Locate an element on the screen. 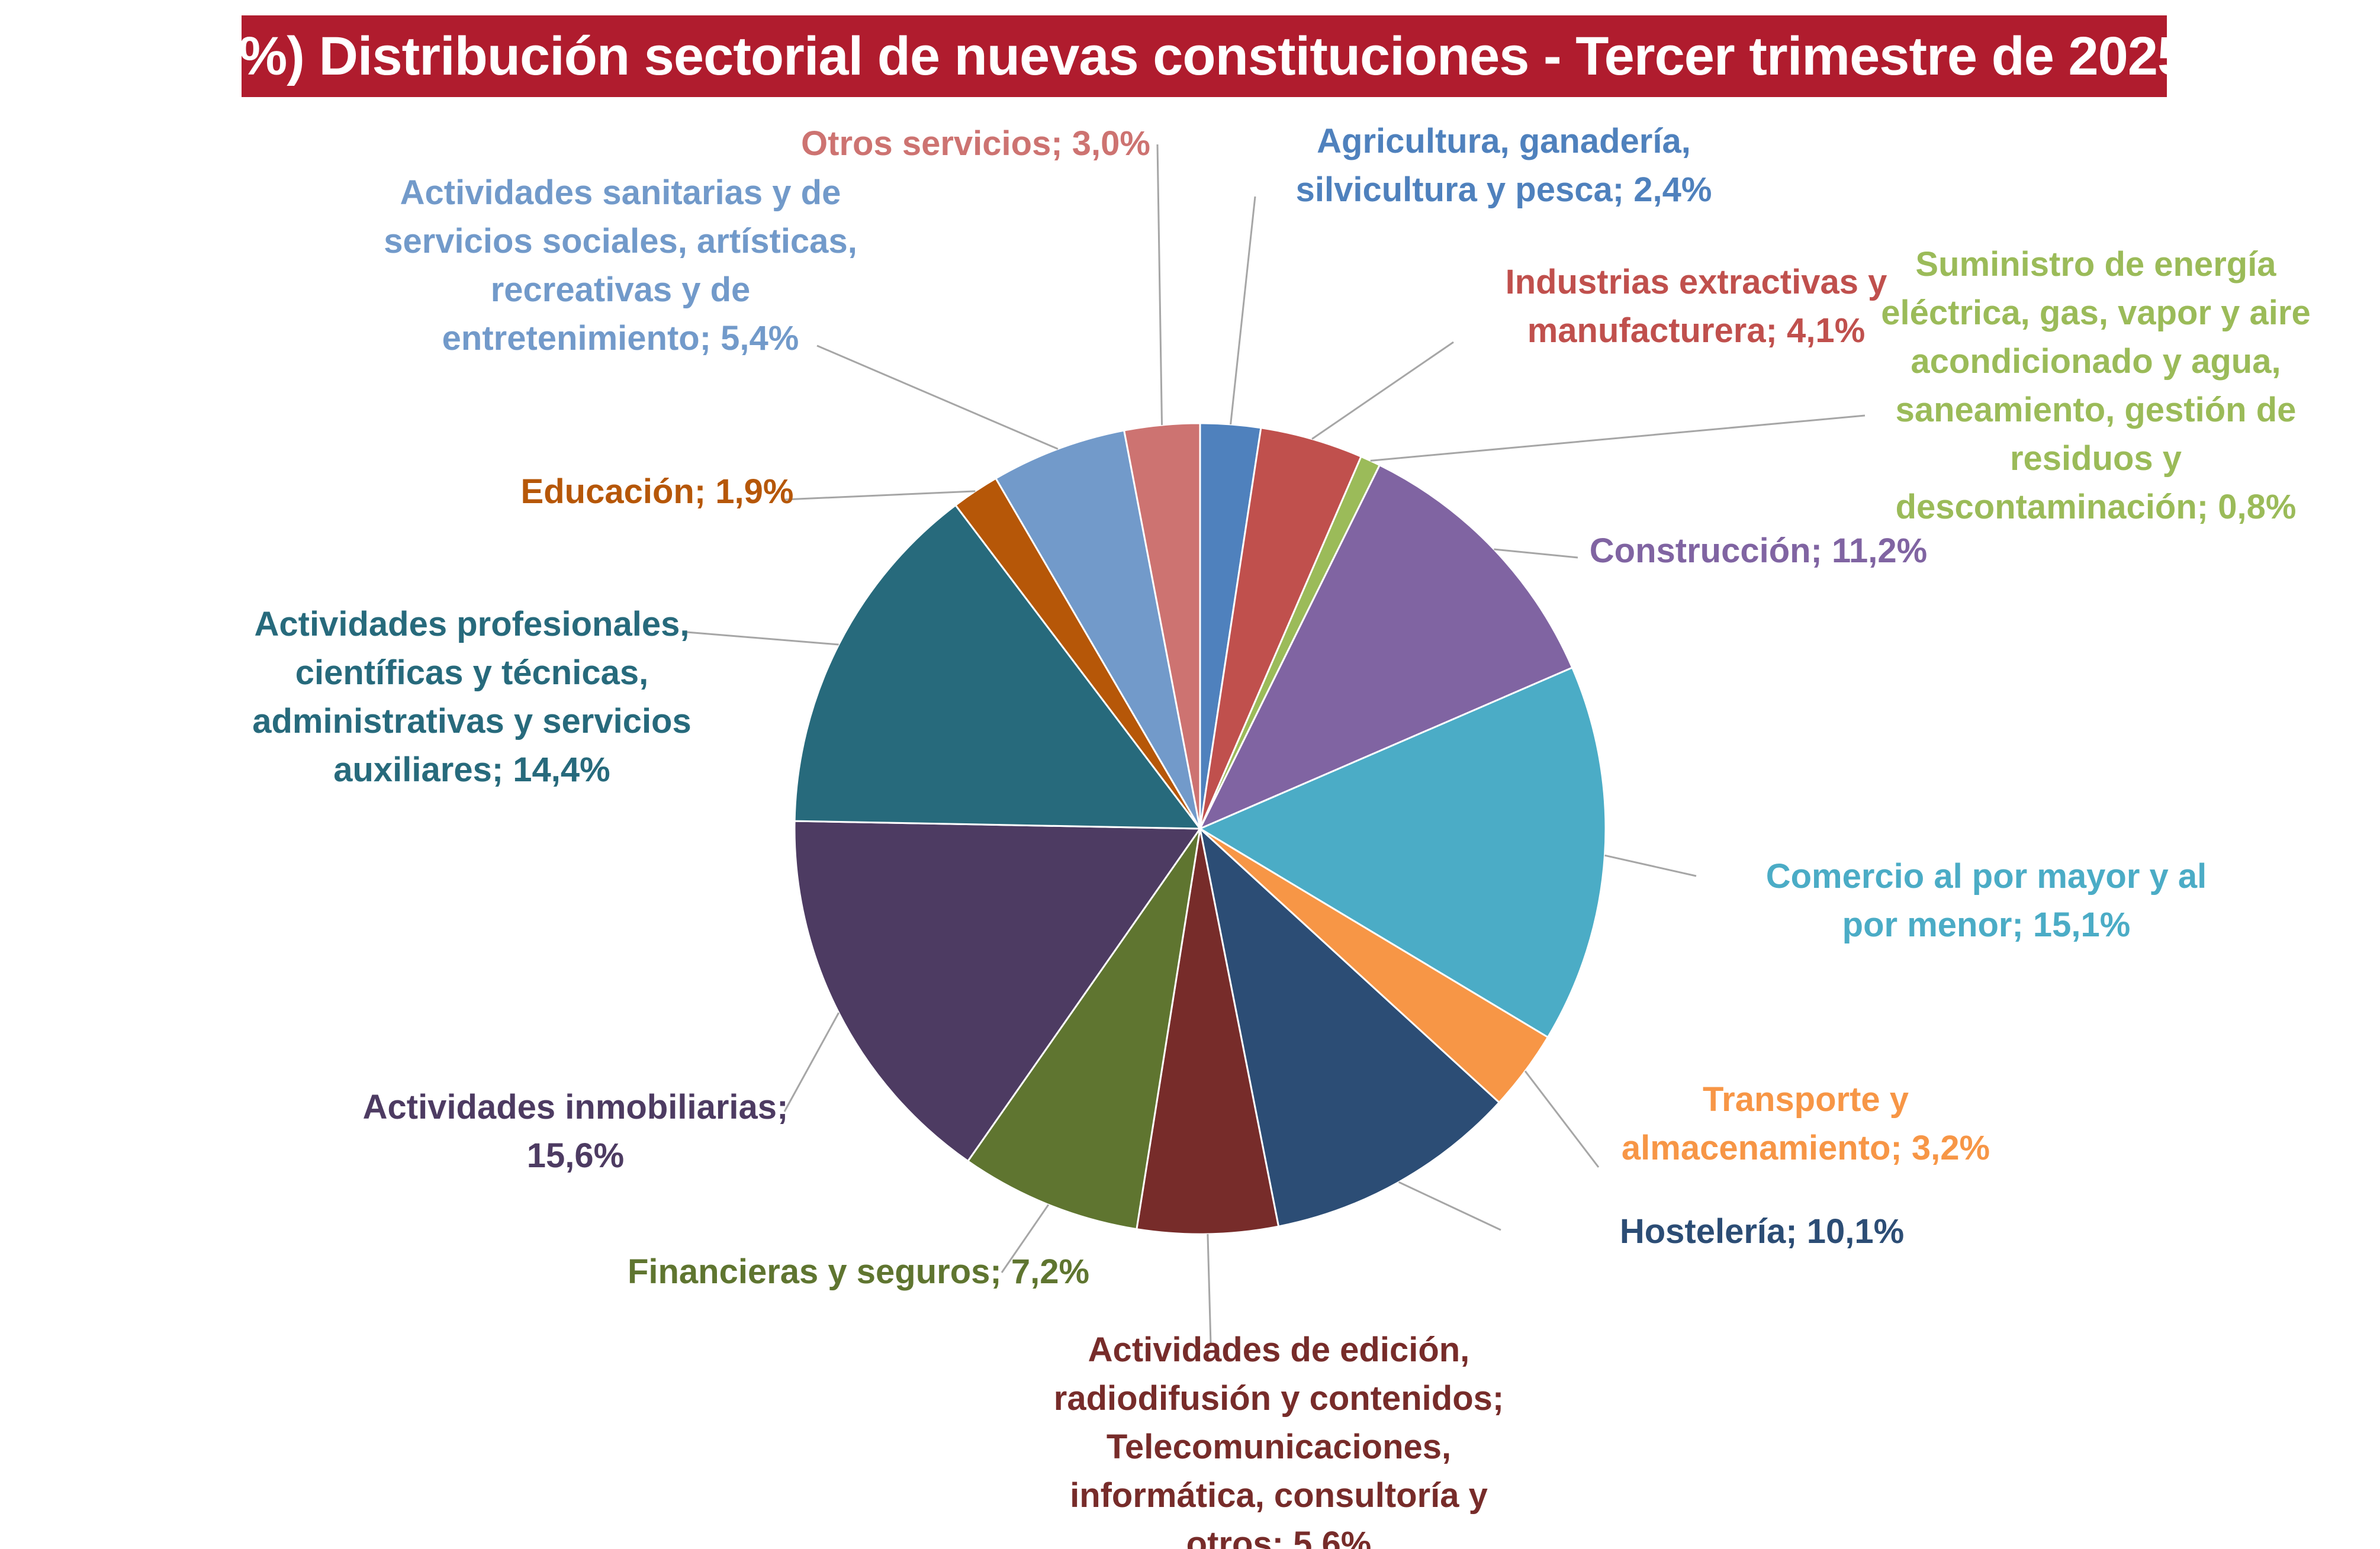 Image resolution: width=2380 pixels, height=1549 pixels. slice-label-7: Hostelería; 10,1% is located at coordinates (1762, 1231).